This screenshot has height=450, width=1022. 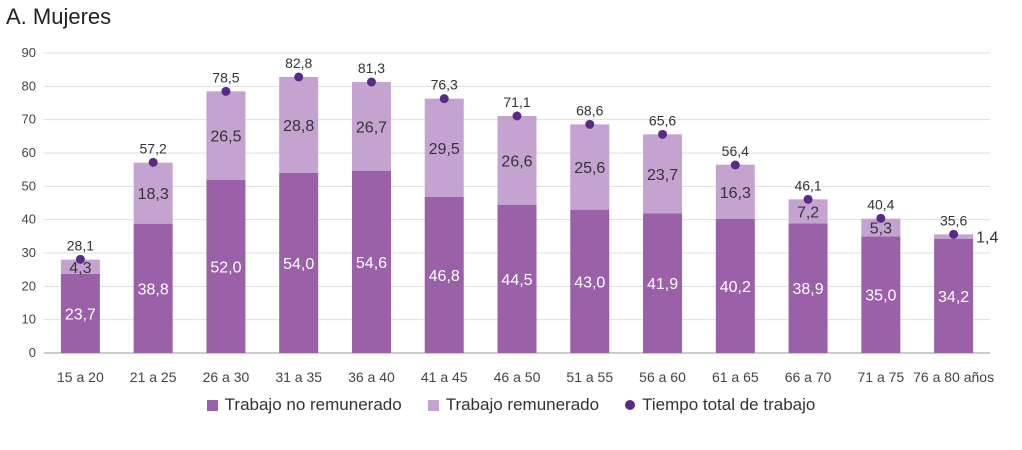 I want to click on legend-label: Trabajo remunerado, so click(x=522, y=404).